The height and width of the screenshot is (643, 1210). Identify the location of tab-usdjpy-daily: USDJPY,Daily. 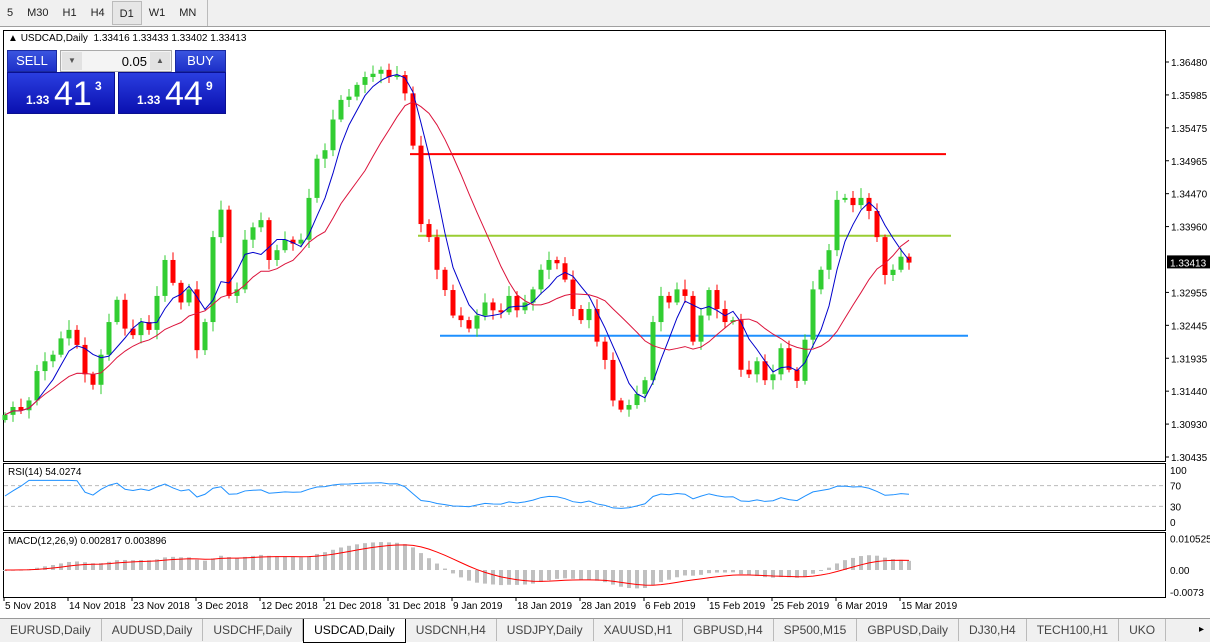
(545, 630).